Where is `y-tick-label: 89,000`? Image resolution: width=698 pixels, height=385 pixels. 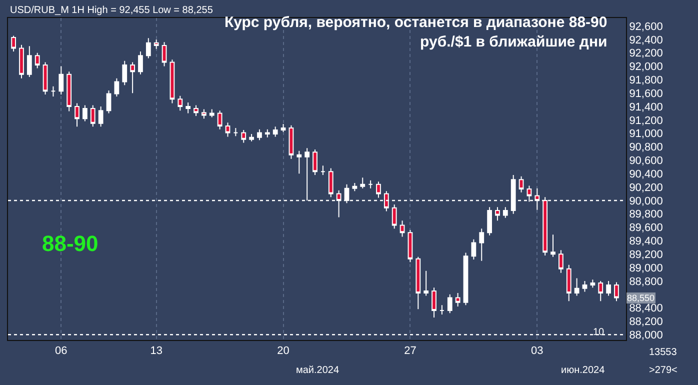
y-tick-label: 89,000 is located at coordinates (646, 268).